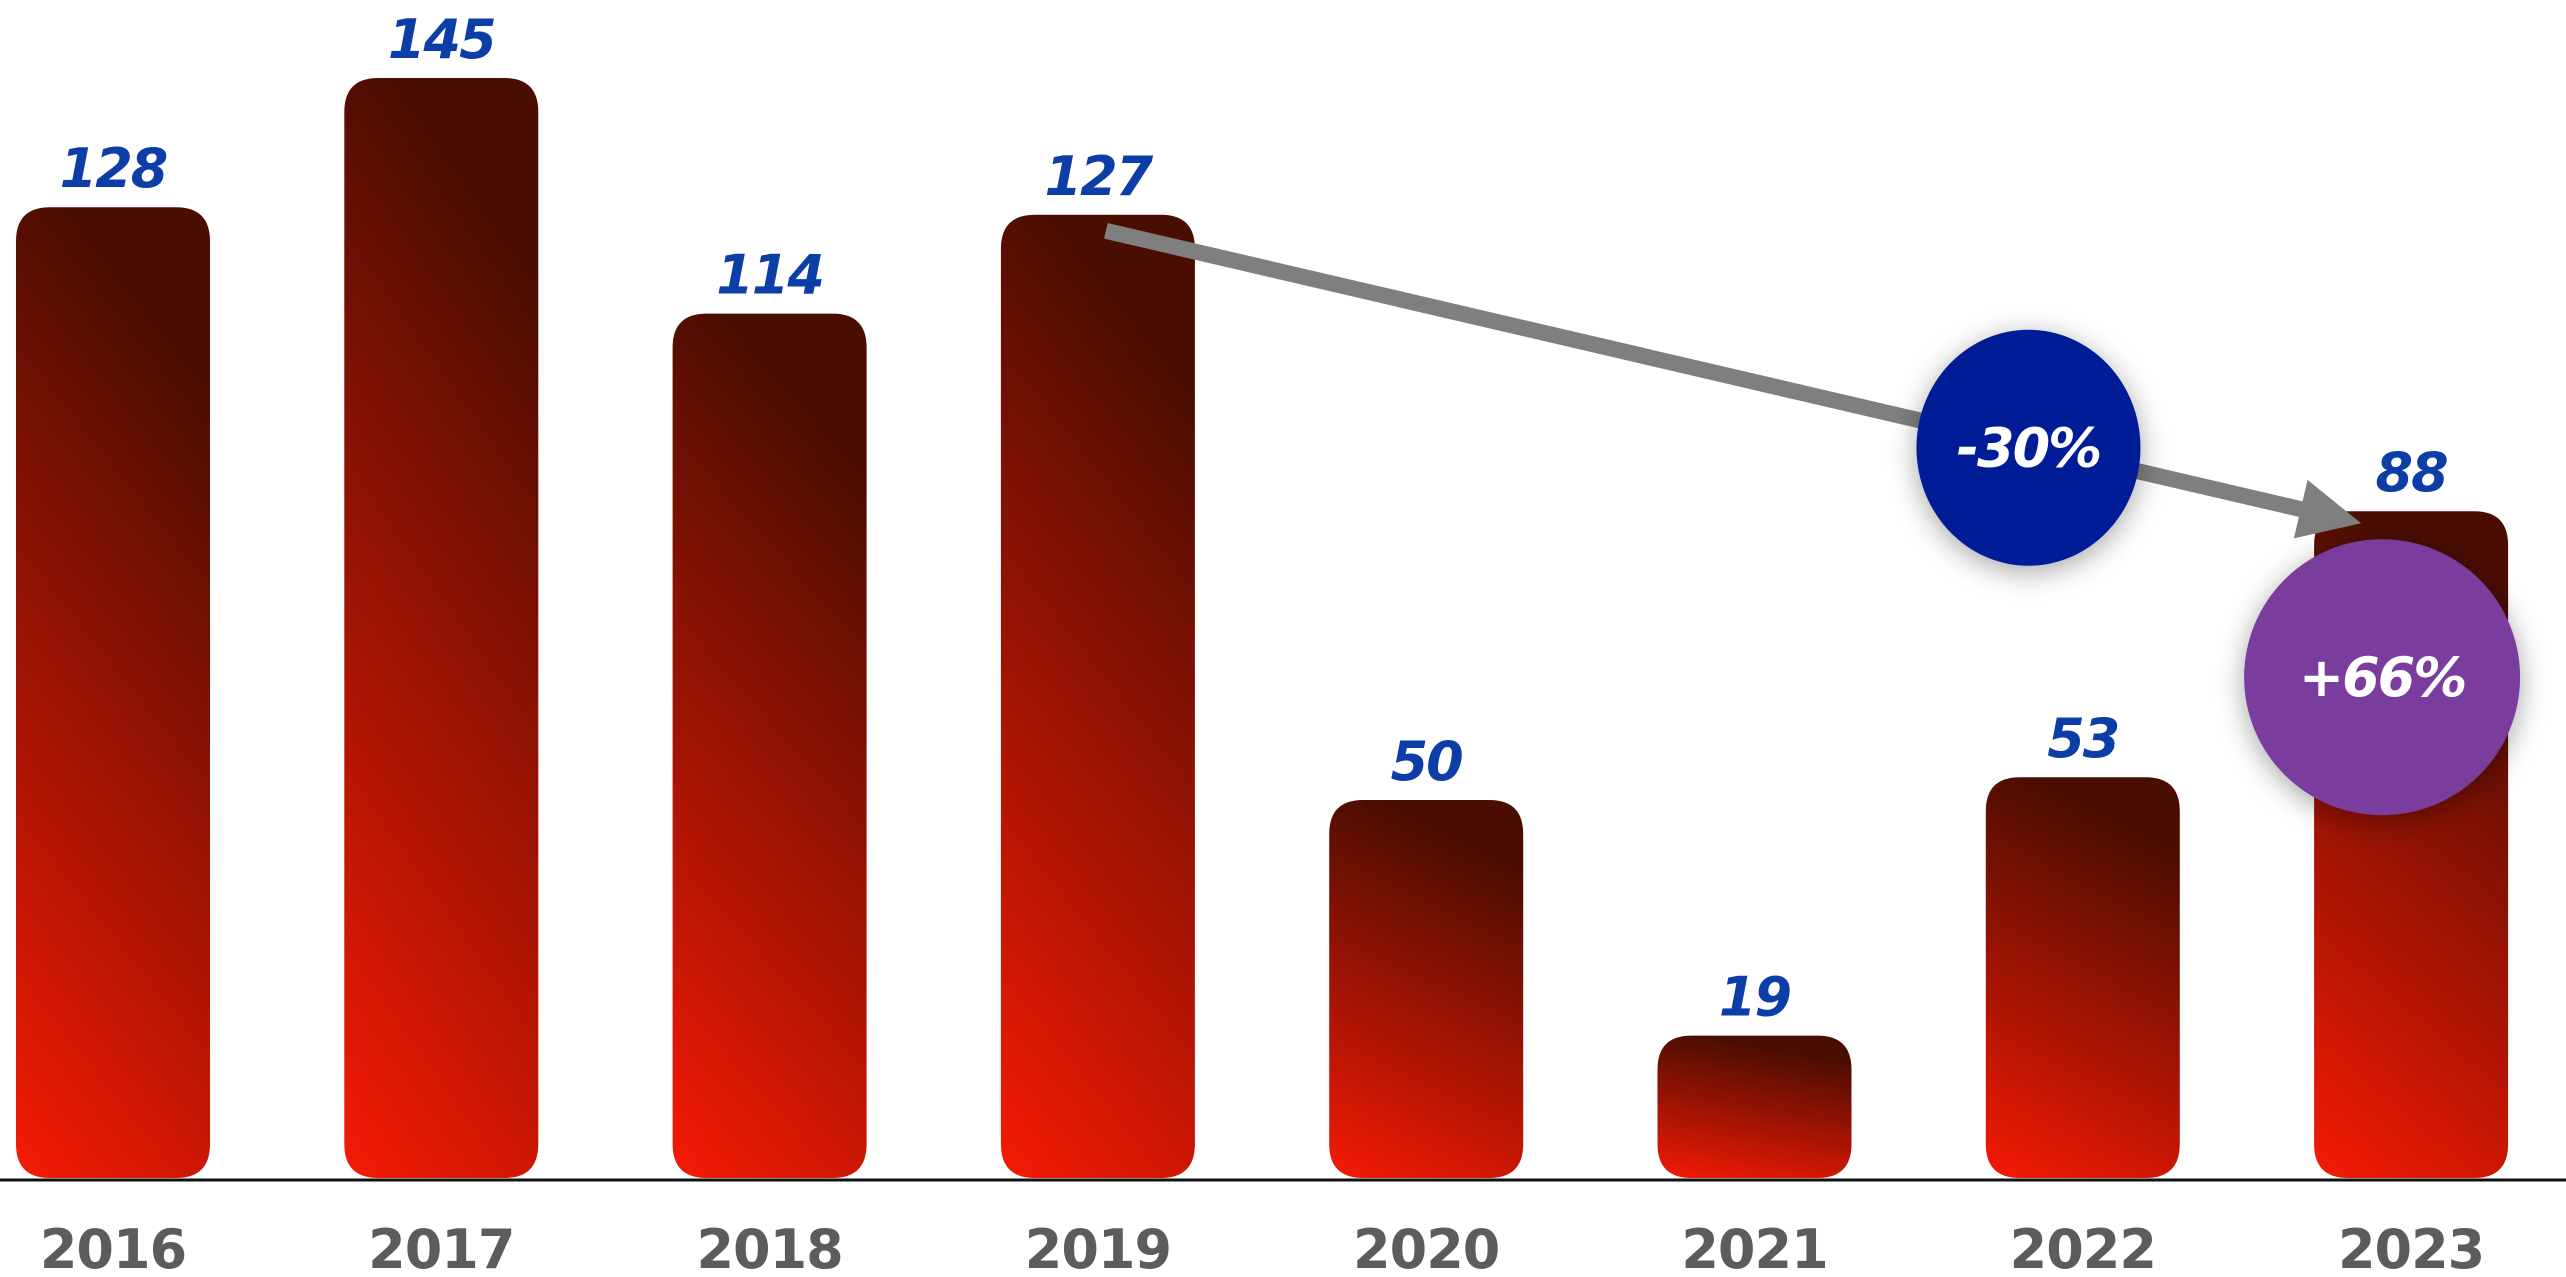 The image size is (2566, 1277). I want to click on badge-label: -30%, so click(2029, 448).